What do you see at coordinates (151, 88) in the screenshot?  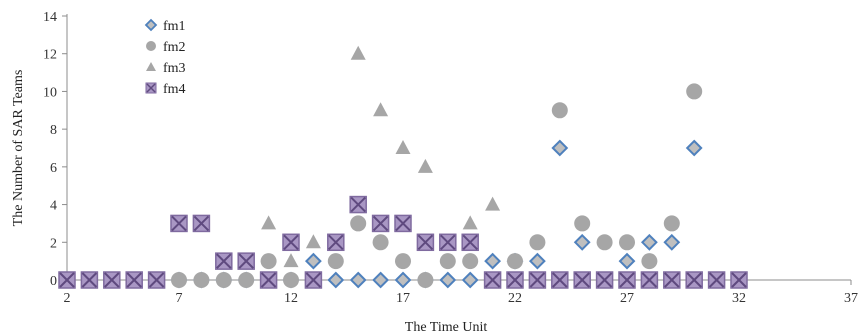 I see `legend-marker-cross` at bounding box center [151, 88].